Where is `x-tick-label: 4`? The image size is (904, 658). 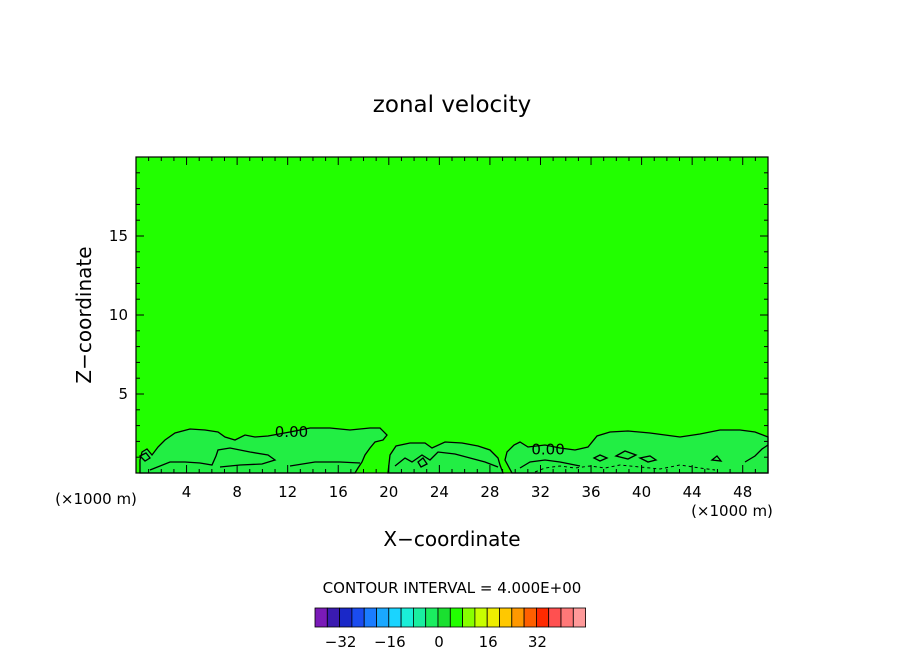
x-tick-label: 4 is located at coordinates (187, 492).